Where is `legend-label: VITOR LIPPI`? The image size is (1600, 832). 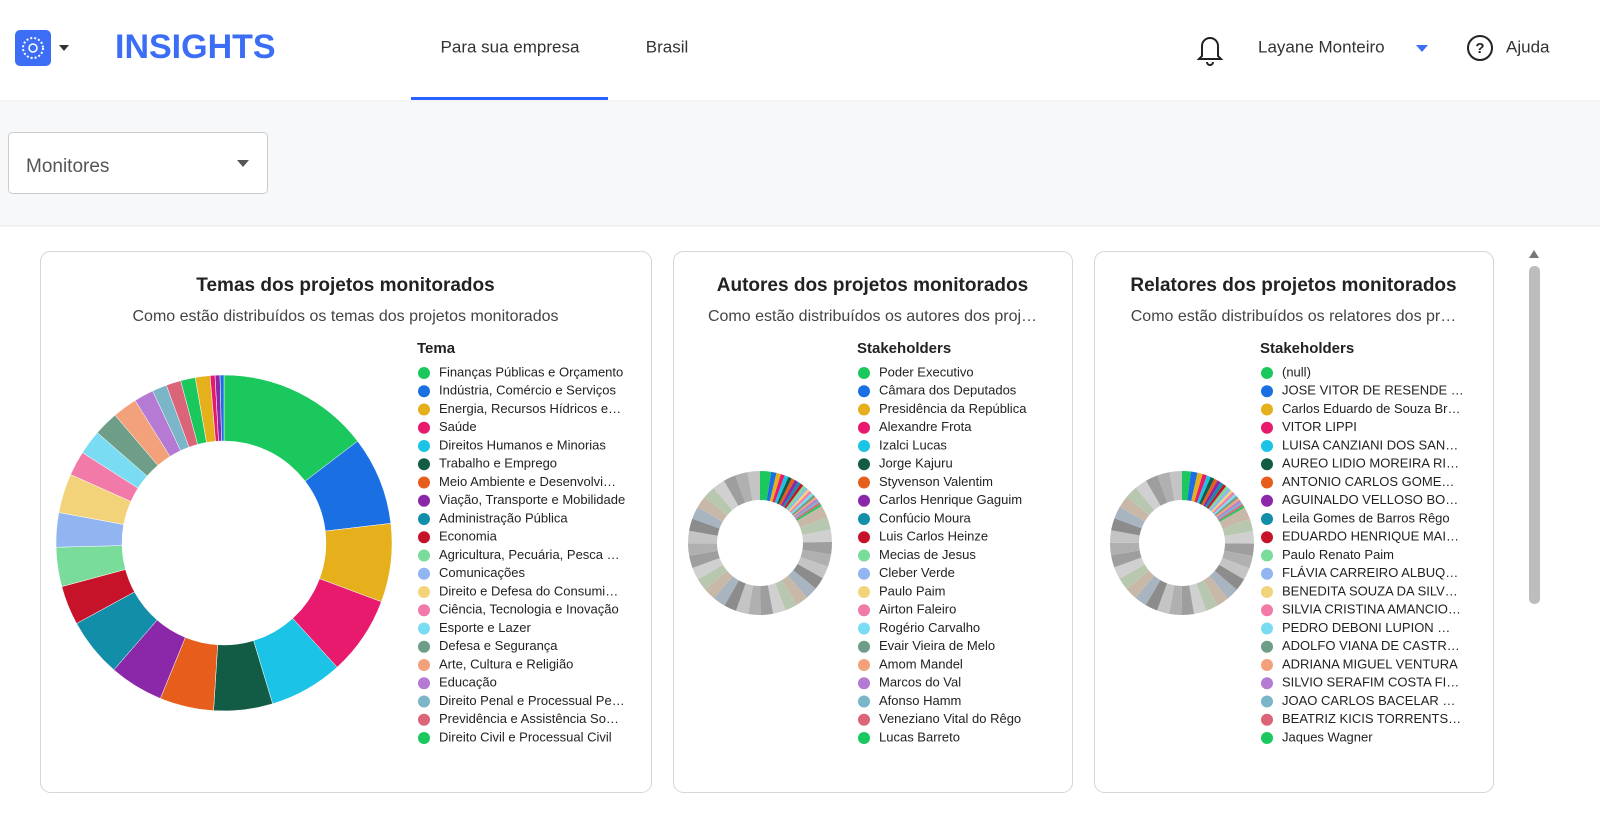
legend-label: VITOR LIPPI is located at coordinates (1319, 426).